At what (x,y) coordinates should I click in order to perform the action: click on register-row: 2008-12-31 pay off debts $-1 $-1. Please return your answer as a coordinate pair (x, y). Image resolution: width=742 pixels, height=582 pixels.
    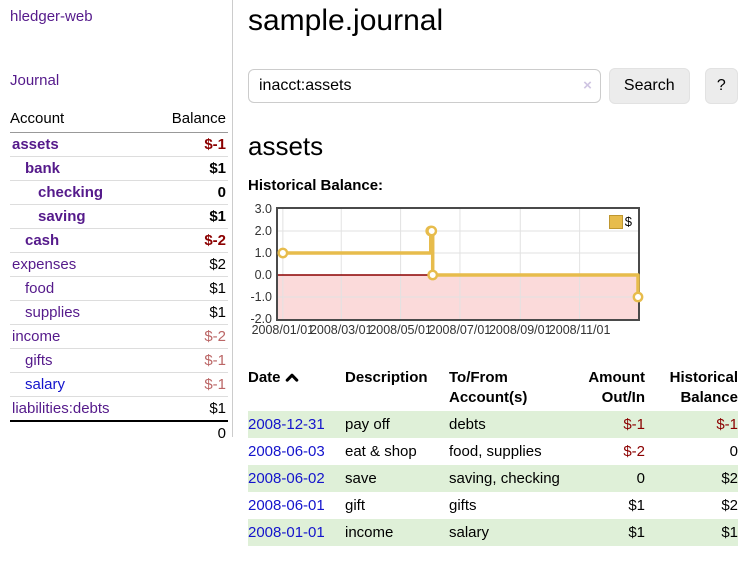
    Looking at the image, I should click on (493, 424).